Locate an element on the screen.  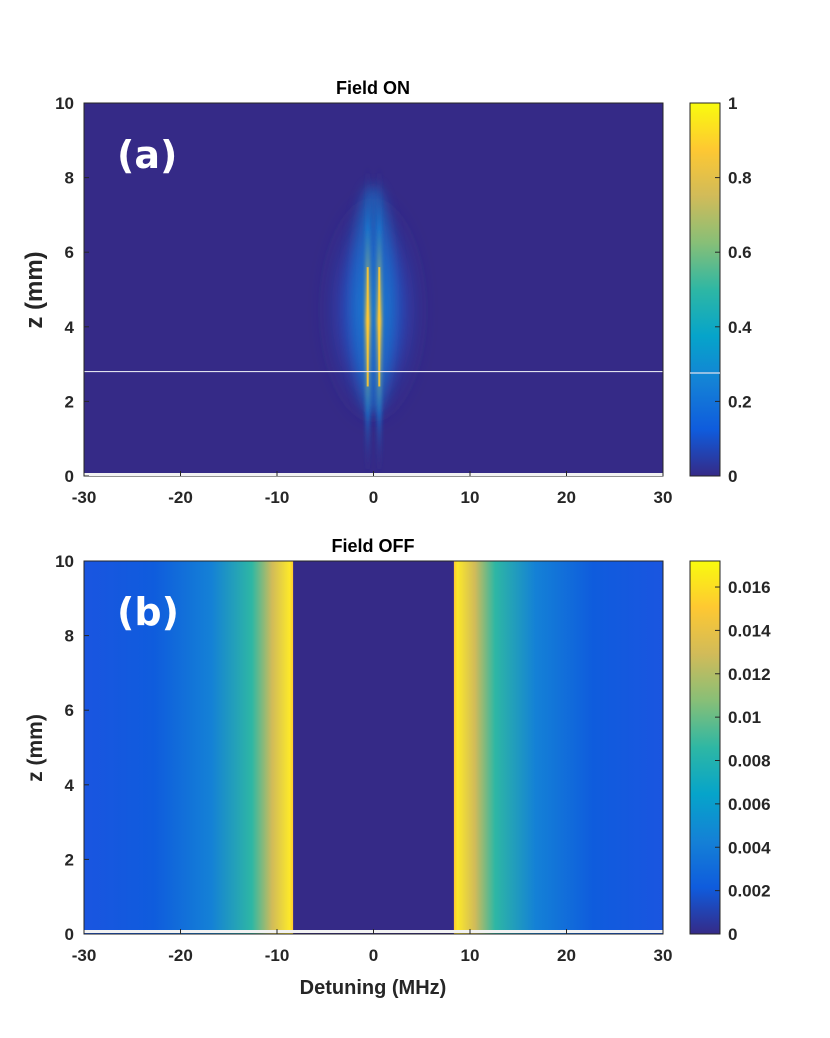
panel-a-colorbar-ticks: 0 0.2 0.4 0.6 0.8 1 is located at coordinates (733, 290).